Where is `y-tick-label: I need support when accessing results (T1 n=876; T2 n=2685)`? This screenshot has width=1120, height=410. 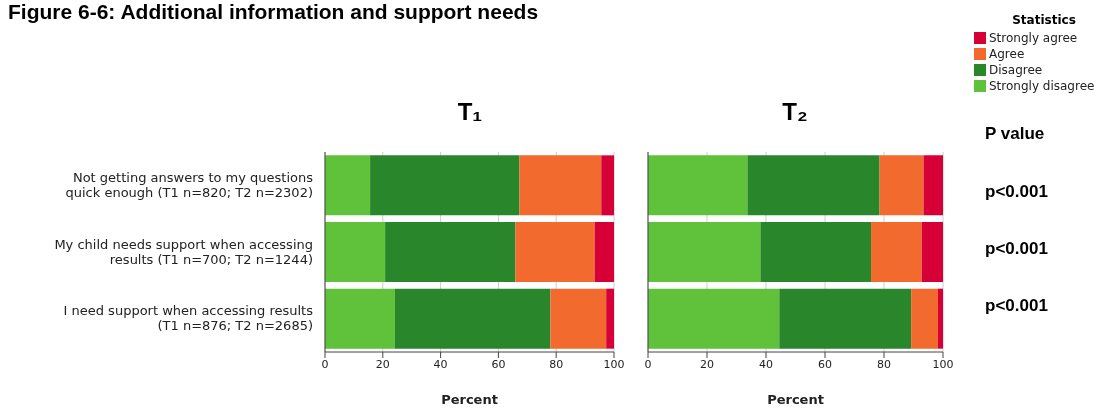 y-tick-label: I need support when accessing results (T1 n=876; T2 n=2685) is located at coordinates (188, 317).